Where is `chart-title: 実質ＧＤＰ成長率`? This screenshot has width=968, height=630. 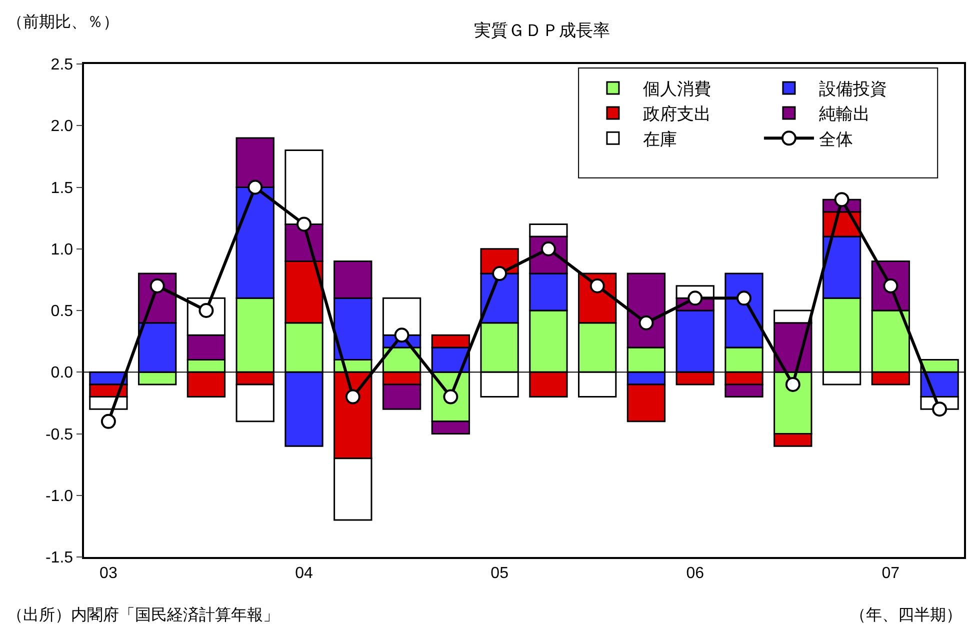 chart-title: 実質ＧＤＰ成長率 is located at coordinates (542, 30).